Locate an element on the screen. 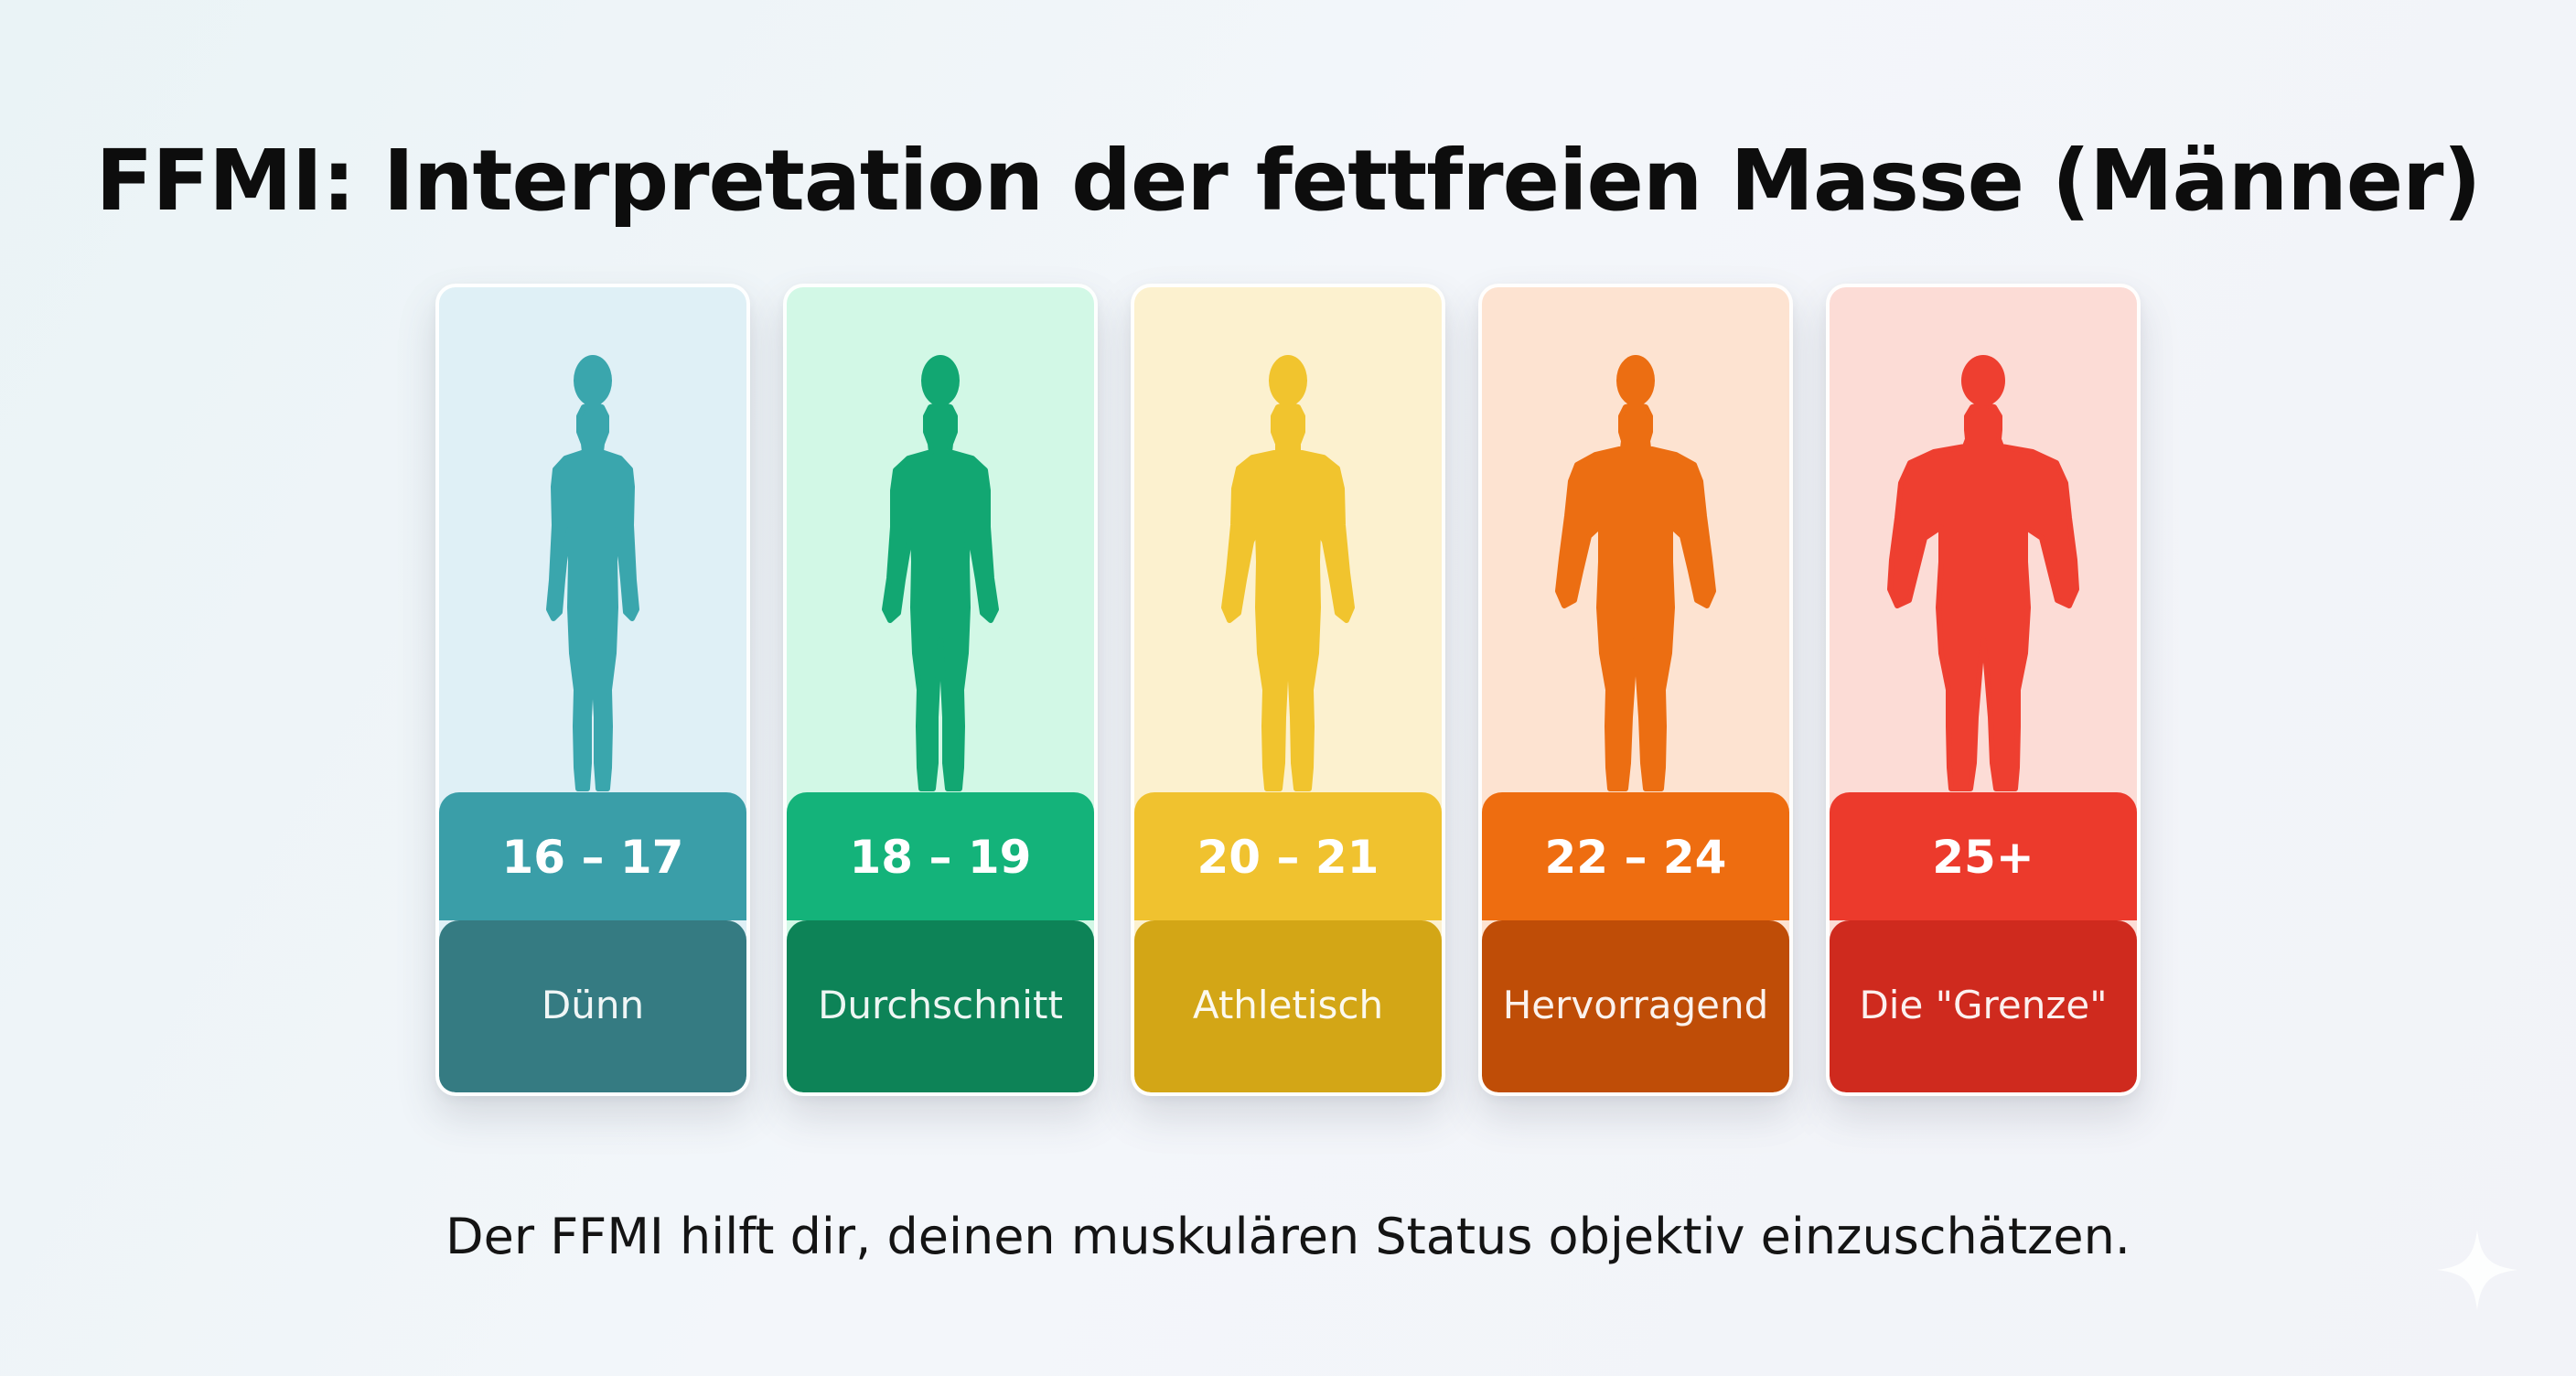 The image size is (2576, 1376). category-label-box: Dünn is located at coordinates (592, 1006).